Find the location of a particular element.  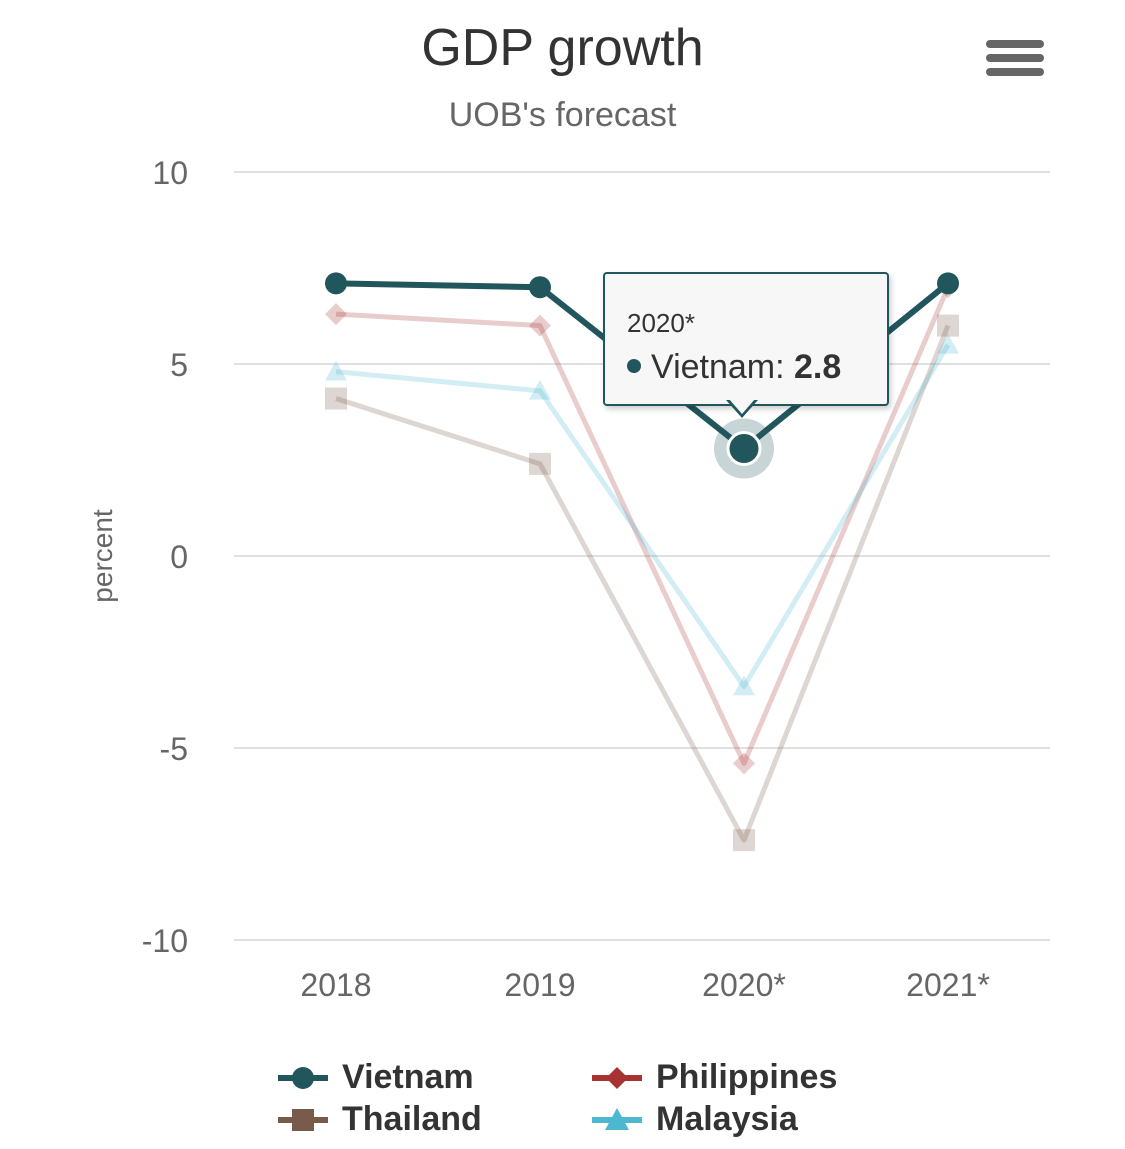

legend-item-vietnam: Vietnam is located at coordinates (418, 1078).